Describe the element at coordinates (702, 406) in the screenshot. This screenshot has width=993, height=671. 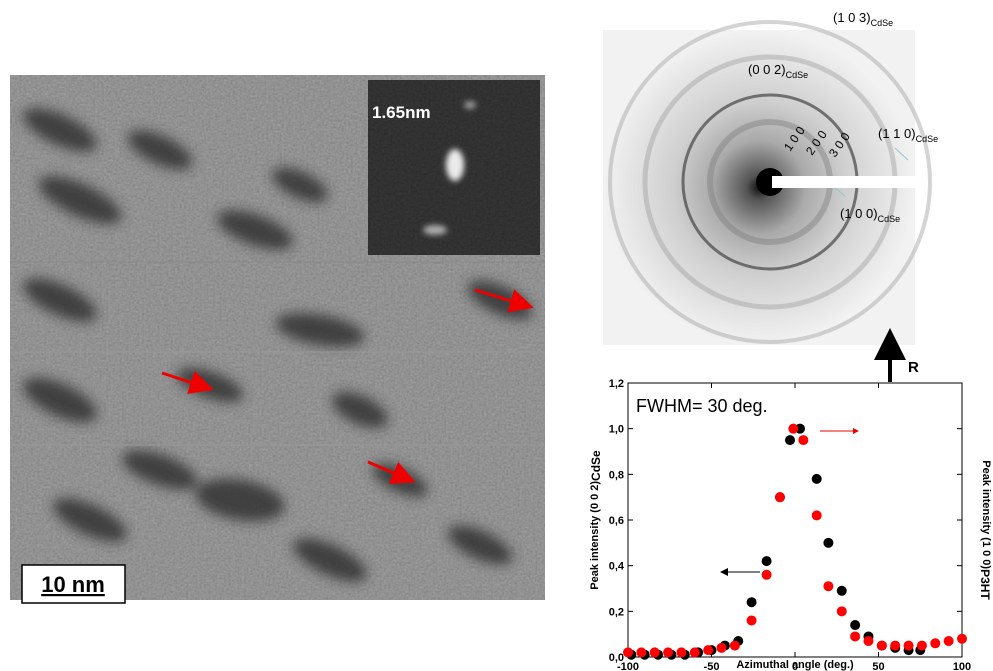
I see `annotation: FWHM= 30 deg.` at that location.